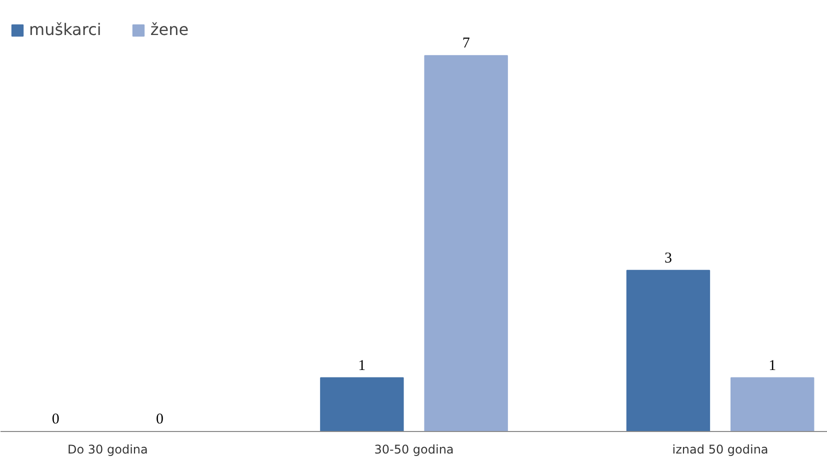 This screenshot has height=459, width=827. I want to click on x-tick-label: 30-50 godina, so click(414, 449).